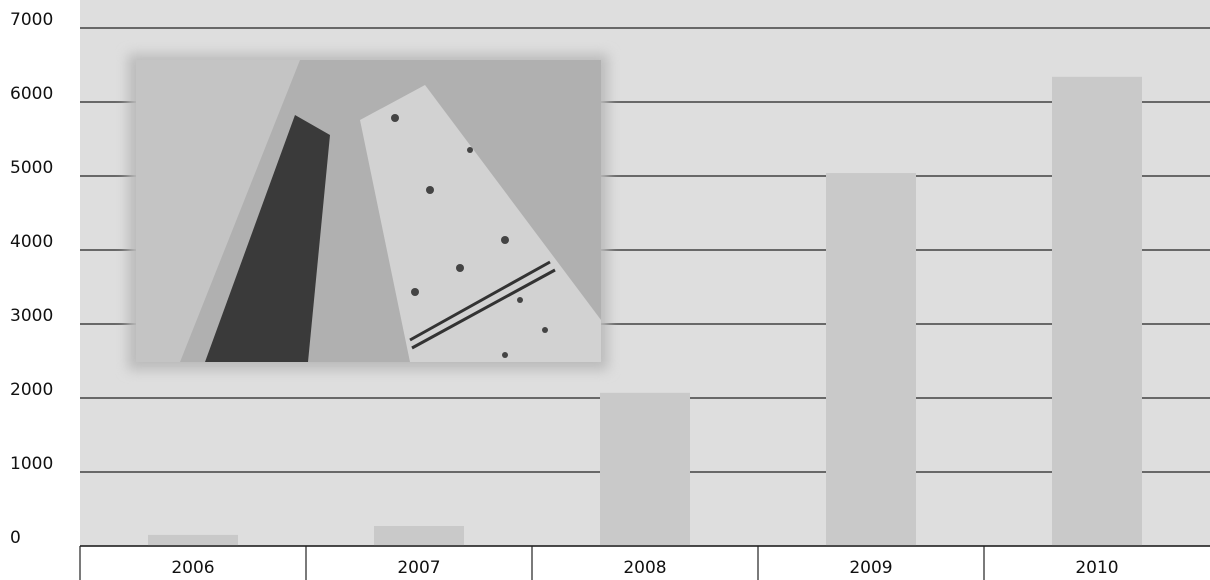 The width and height of the screenshot is (1210, 580). What do you see at coordinates (15, 538) in the screenshot?
I see `y-tick-label: 0` at bounding box center [15, 538].